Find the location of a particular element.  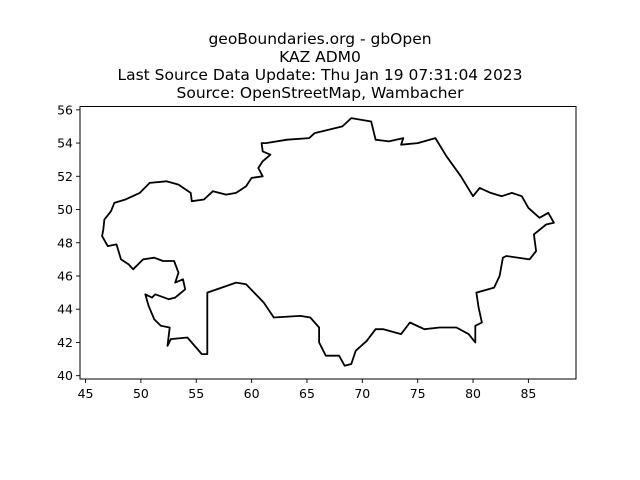

x-tick-label: 60 is located at coordinates (252, 393).